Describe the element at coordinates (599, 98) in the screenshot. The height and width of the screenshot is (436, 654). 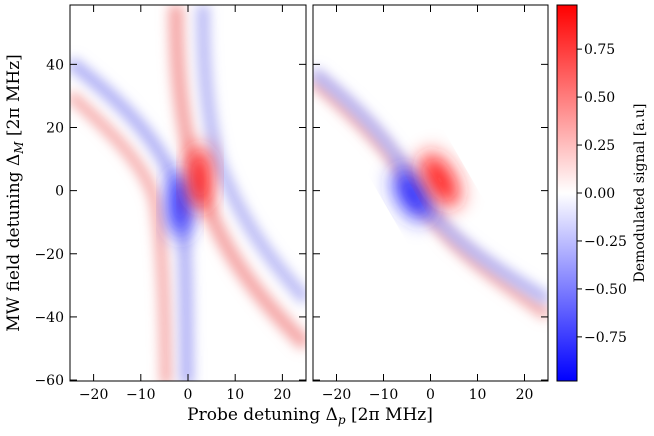
I see `colorbar-tick-label: 0.50` at that location.